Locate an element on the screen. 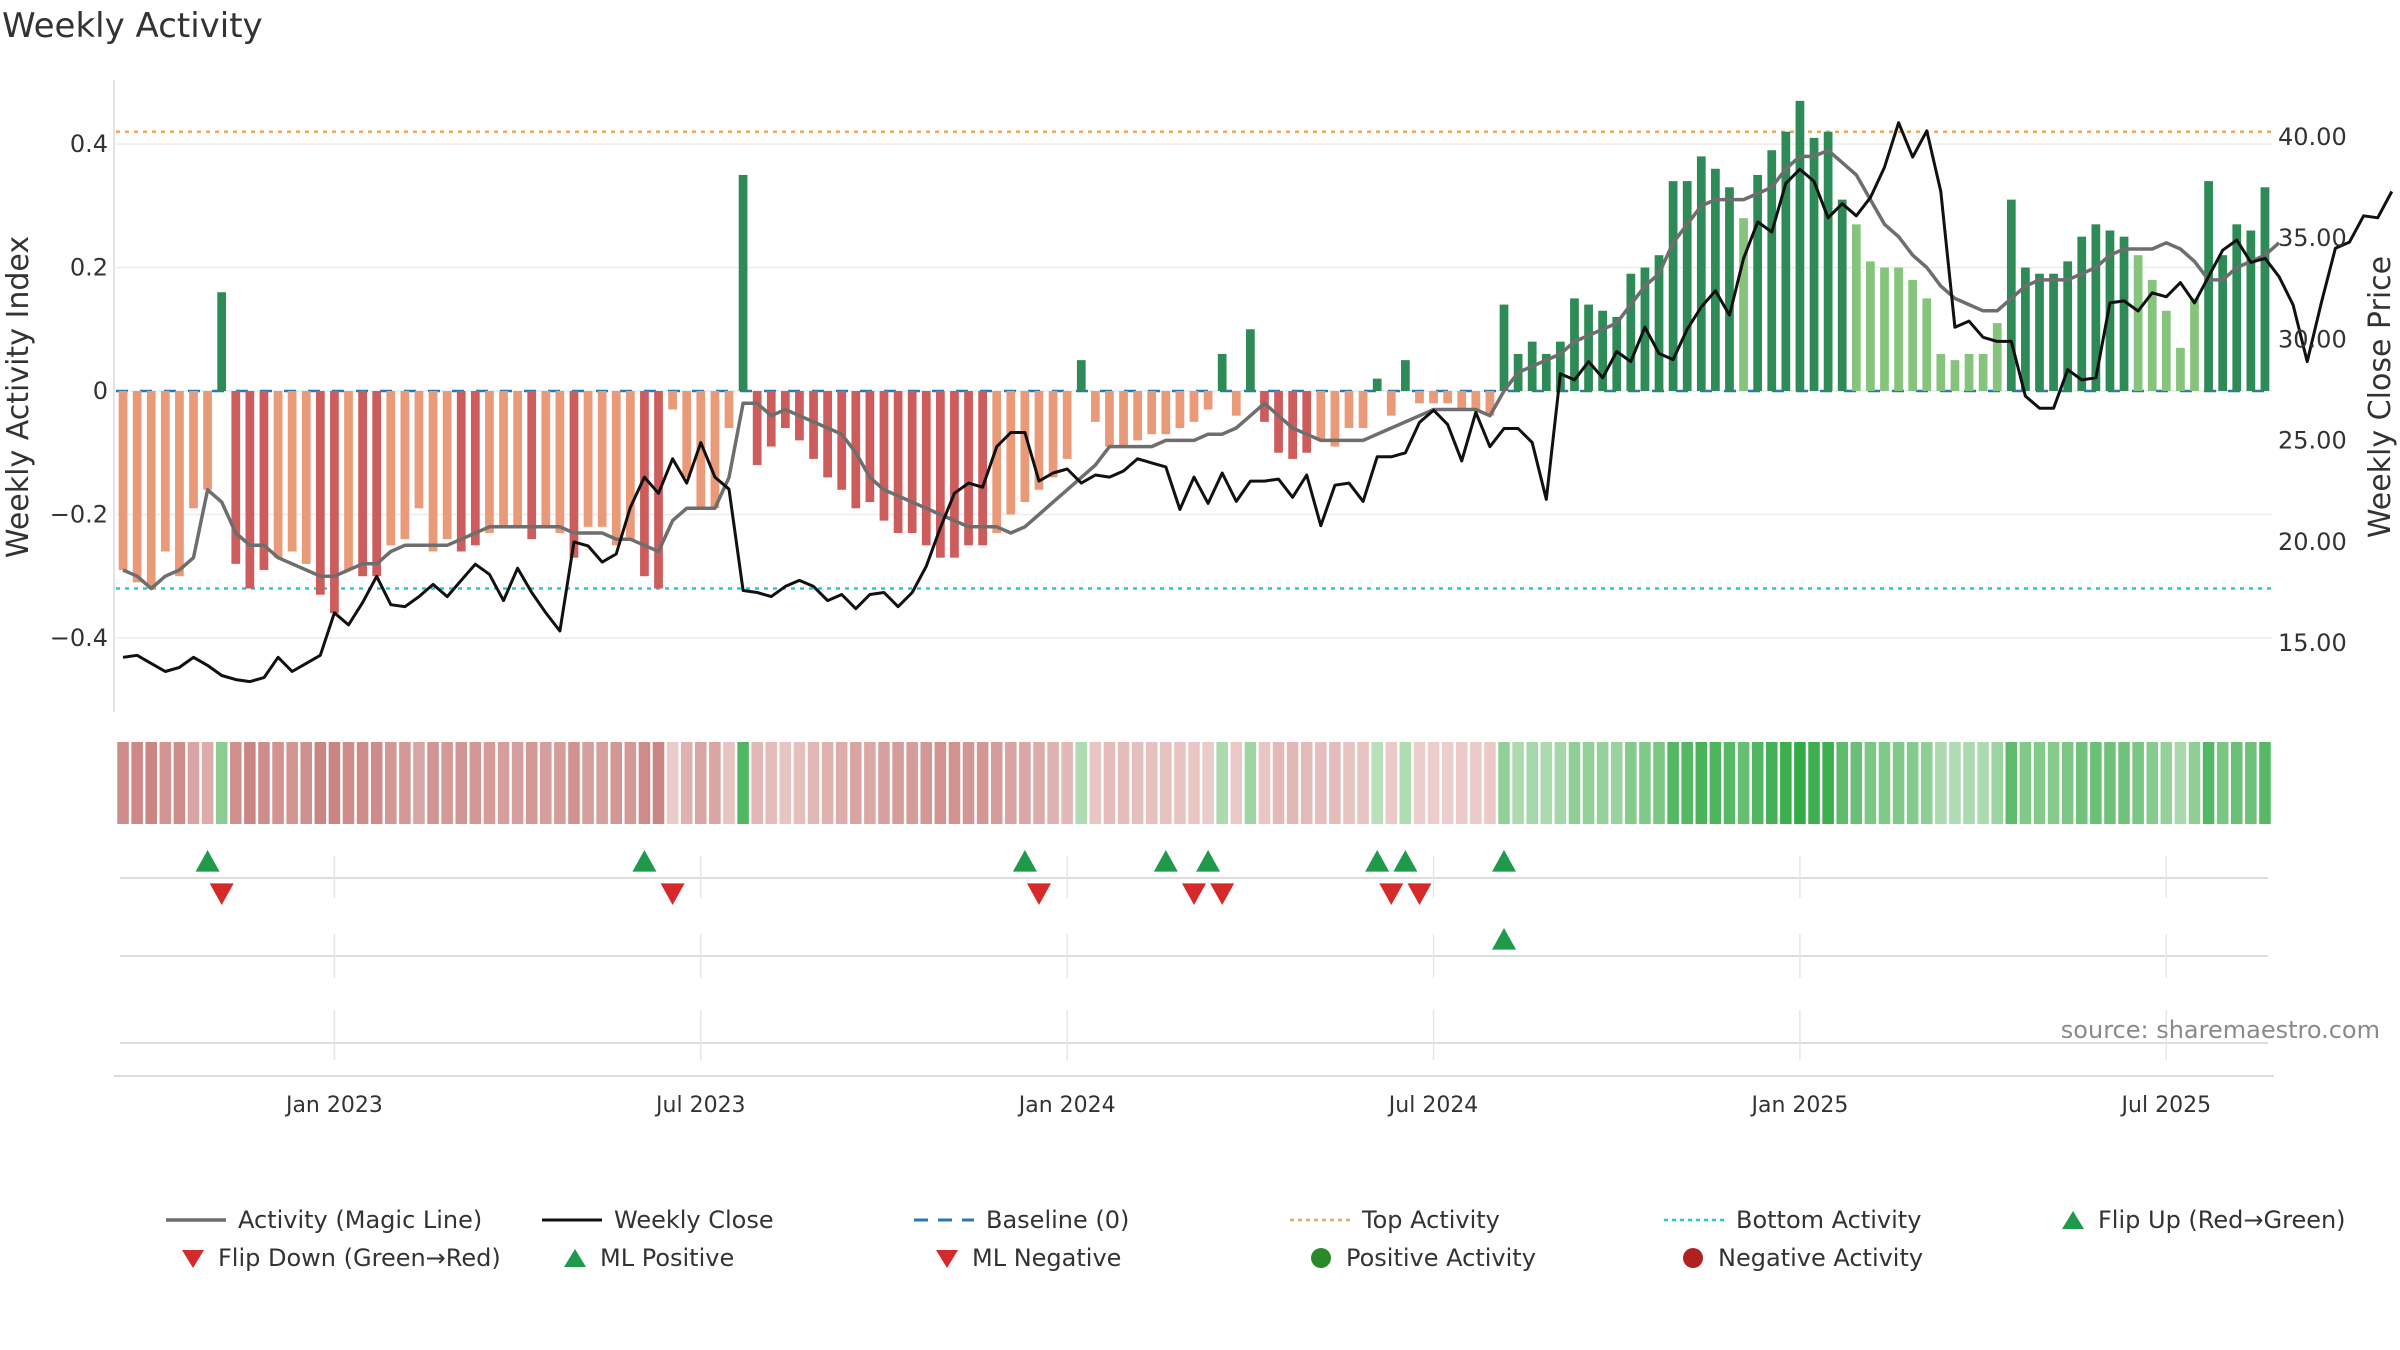  x-tick-label: Jul 2025 is located at coordinates (2166, 1105).